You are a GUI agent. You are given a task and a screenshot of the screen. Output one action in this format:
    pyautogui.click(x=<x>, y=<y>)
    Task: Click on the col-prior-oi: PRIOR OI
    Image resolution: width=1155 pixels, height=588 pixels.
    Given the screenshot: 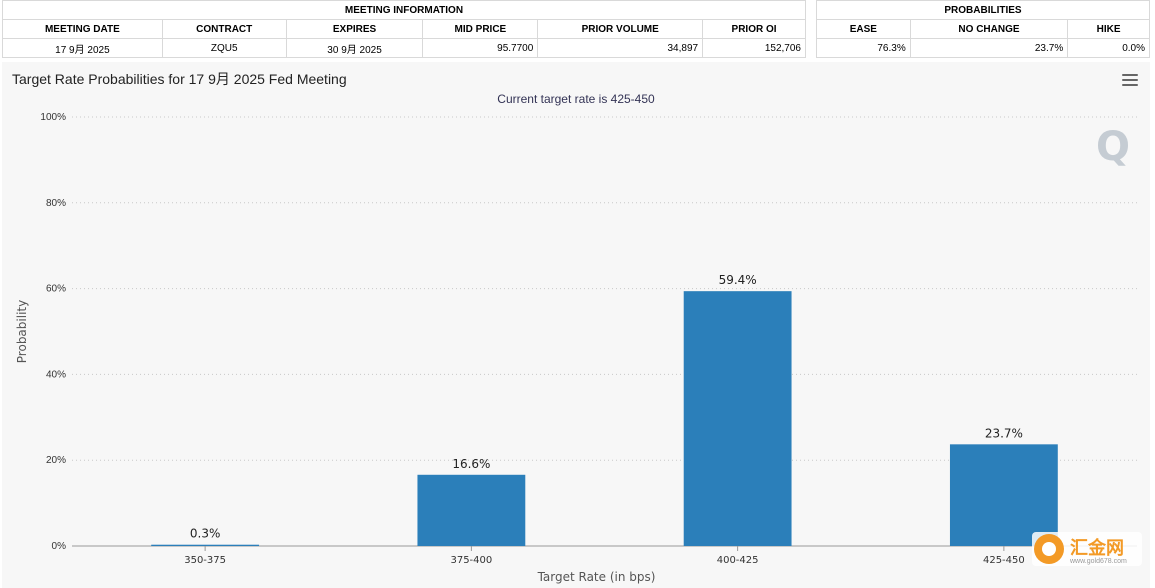 What is the action you would take?
    pyautogui.click(x=754, y=29)
    